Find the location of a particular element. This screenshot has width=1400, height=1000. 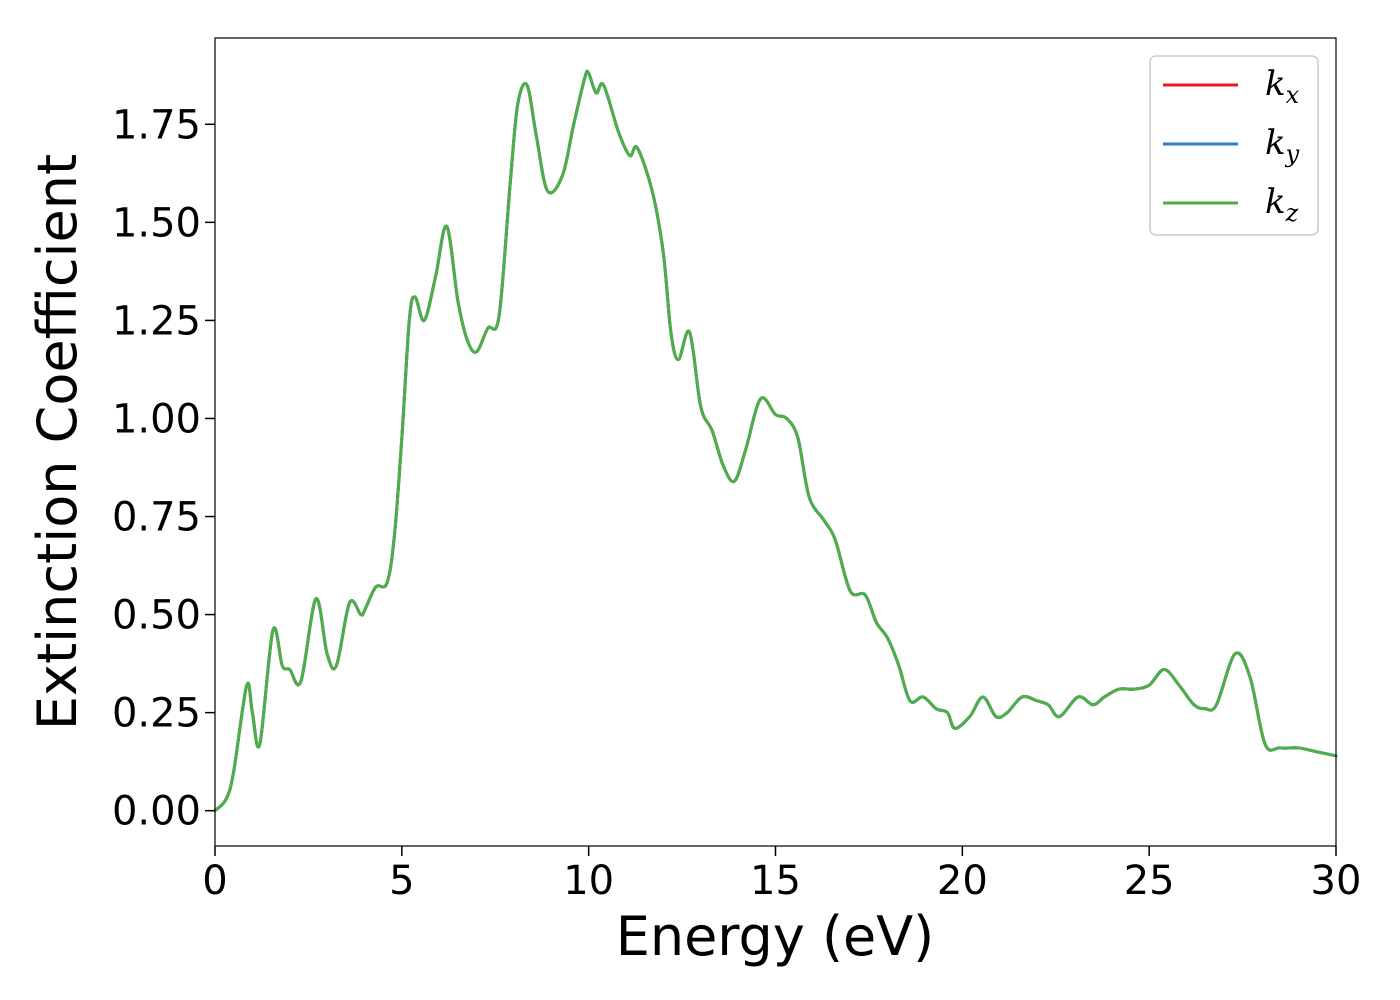

x-tick-label: 10 is located at coordinates (588, 881).